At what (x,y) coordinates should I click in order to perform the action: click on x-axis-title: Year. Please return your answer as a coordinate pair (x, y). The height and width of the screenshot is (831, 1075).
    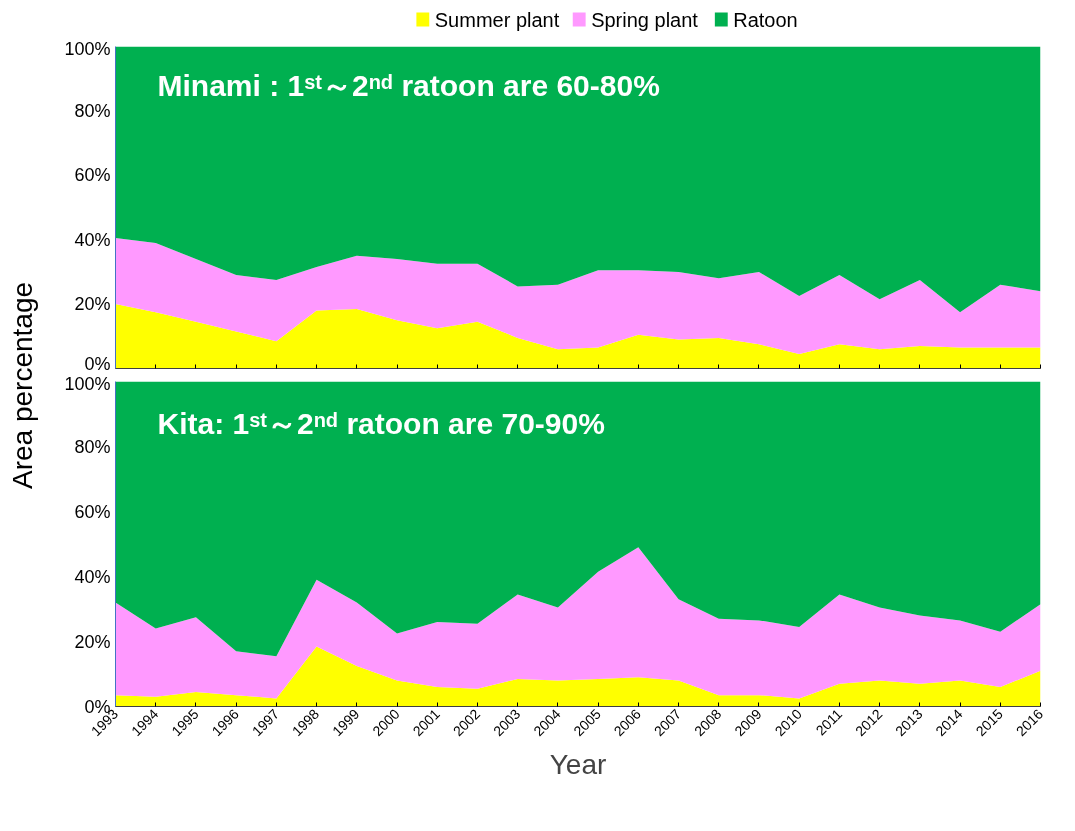
    Looking at the image, I should click on (578, 764).